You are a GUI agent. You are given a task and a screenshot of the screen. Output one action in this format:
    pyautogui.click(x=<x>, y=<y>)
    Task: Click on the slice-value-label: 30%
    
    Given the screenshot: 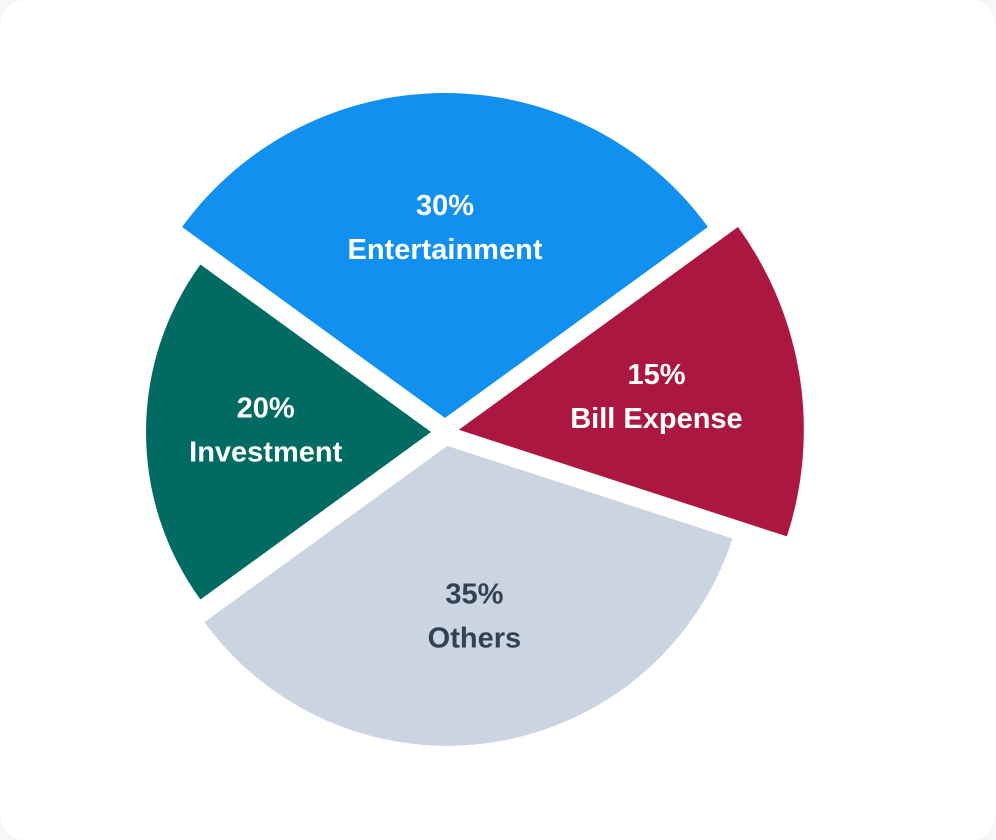 What is the action you would take?
    pyautogui.click(x=445, y=206)
    